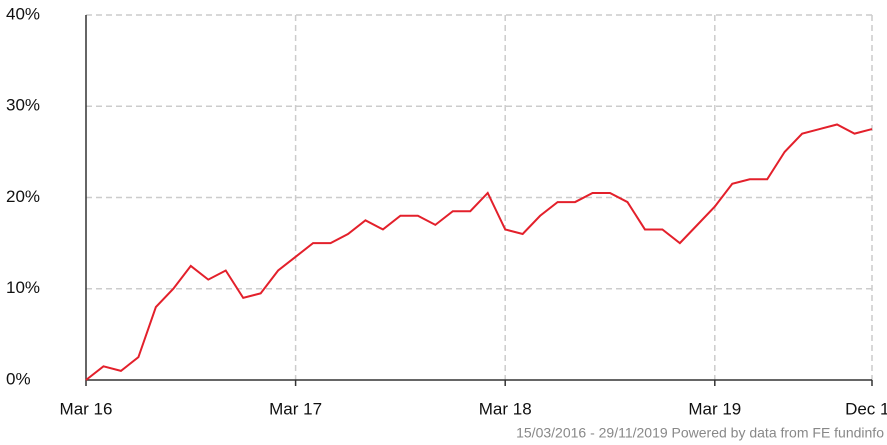  I want to click on y-tick-label: 30%, so click(23, 105).